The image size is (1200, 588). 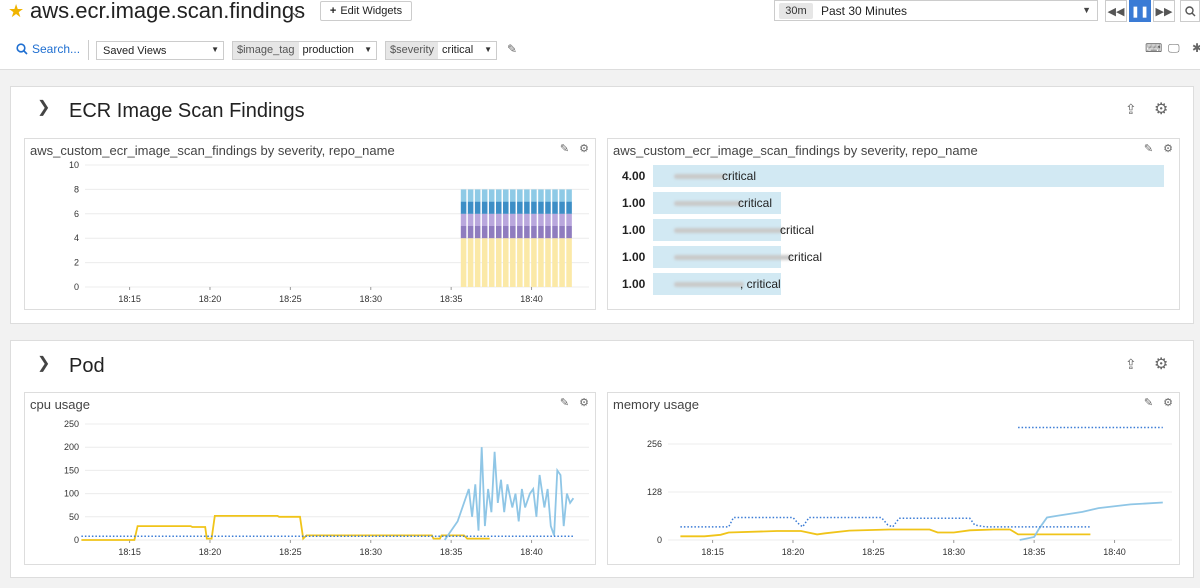 I want to click on edit-widgets-label: Edit Widgets, so click(x=371, y=11).